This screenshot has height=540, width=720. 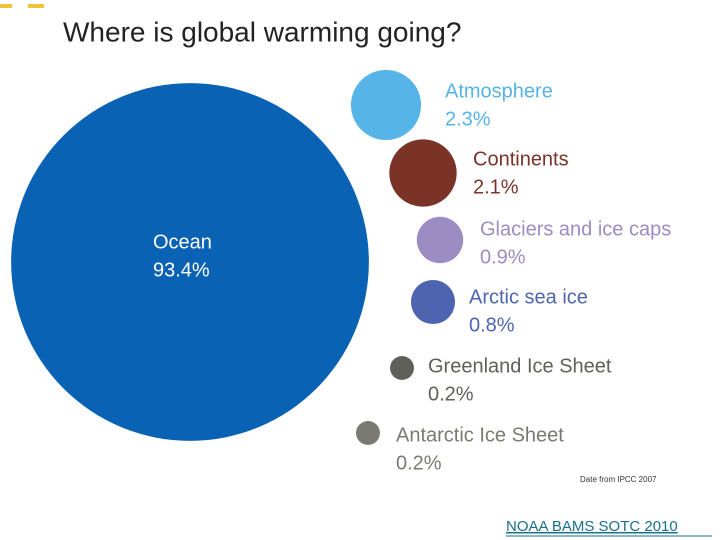 What do you see at coordinates (528, 297) in the screenshot?
I see `category-label: Arctic sea ice` at bounding box center [528, 297].